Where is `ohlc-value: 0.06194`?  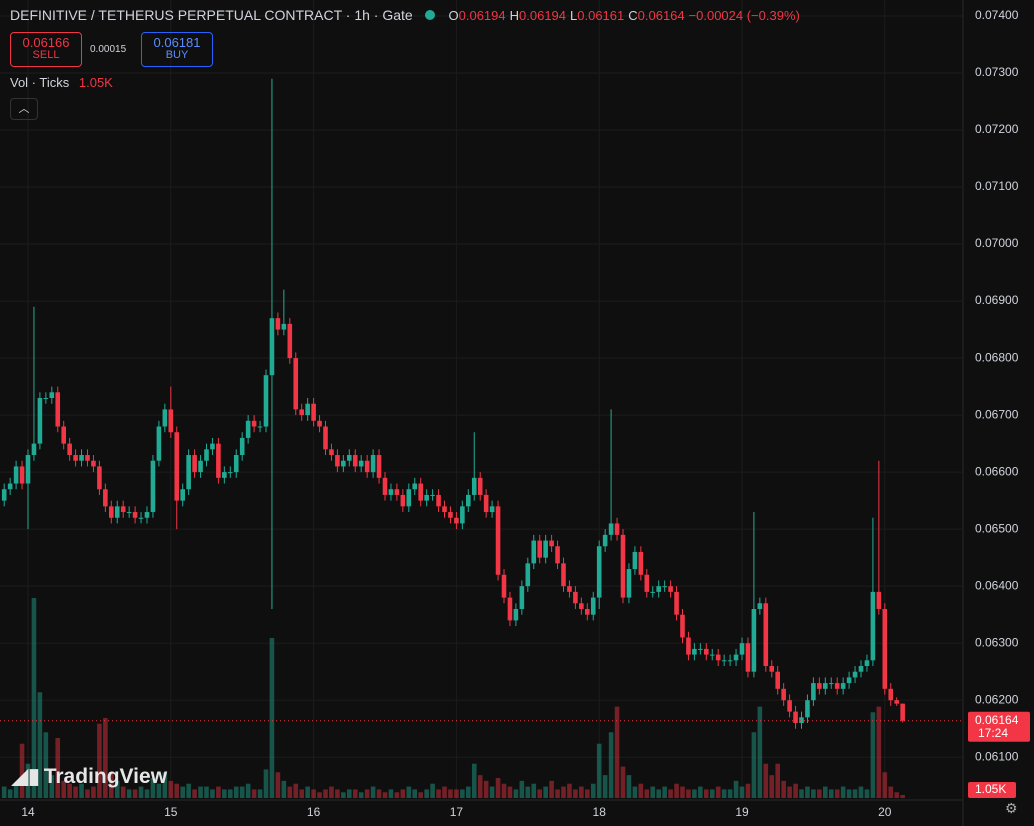
ohlc-value: 0.06194 is located at coordinates (482, 15).